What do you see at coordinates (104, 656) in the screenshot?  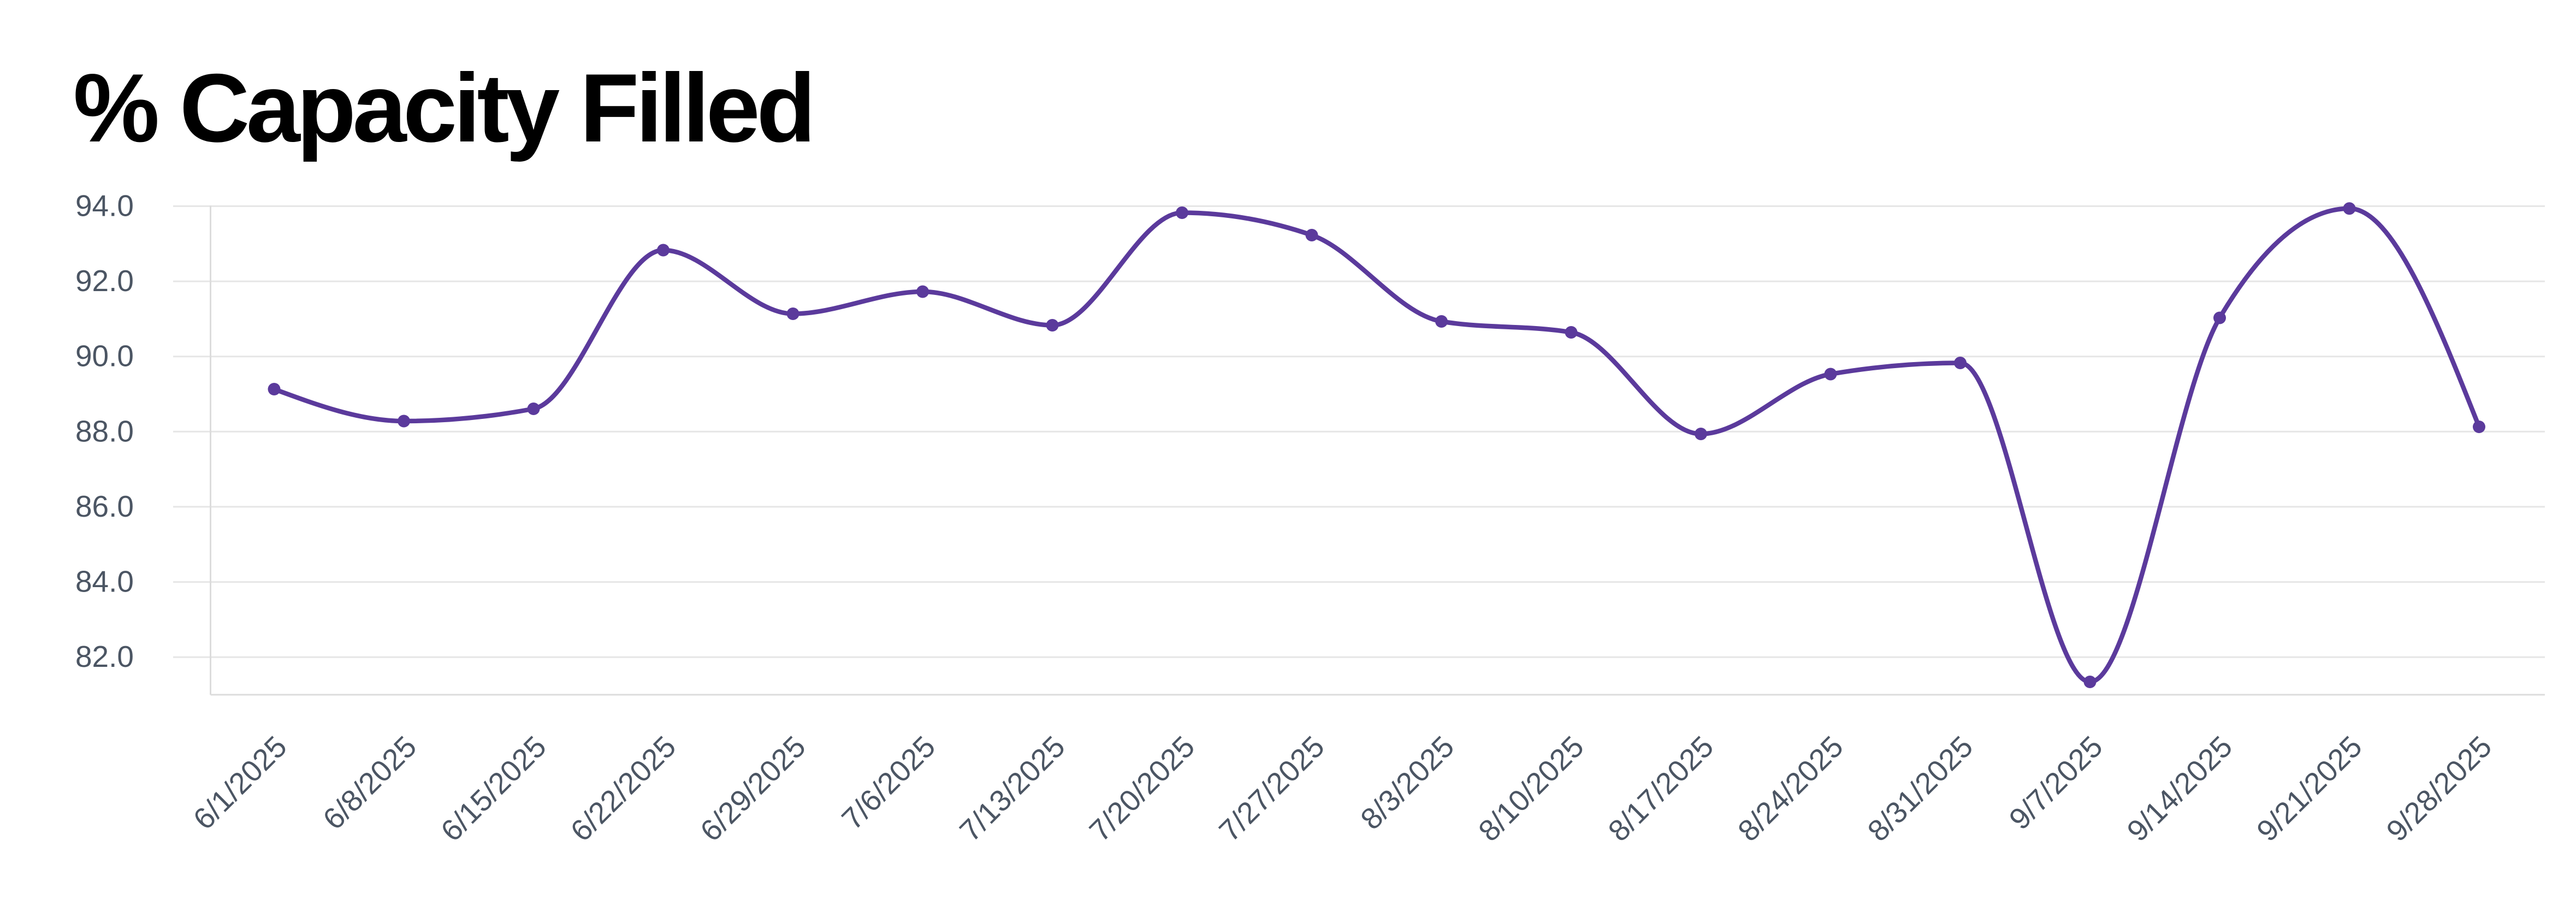 I see `svg-text: 82.0` at bounding box center [104, 656].